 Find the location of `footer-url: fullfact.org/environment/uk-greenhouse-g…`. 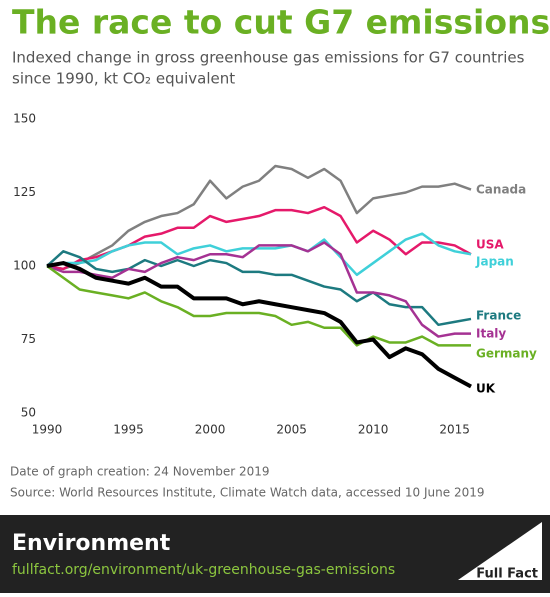

footer-url: fullfact.org/environment/uk-greenhouse-g… is located at coordinates (203, 570).